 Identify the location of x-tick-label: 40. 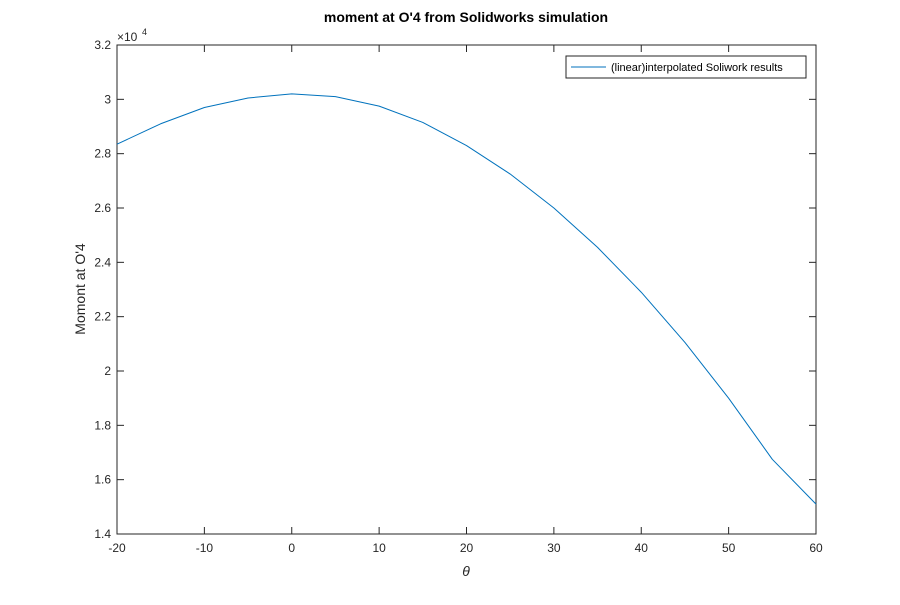
(642, 548).